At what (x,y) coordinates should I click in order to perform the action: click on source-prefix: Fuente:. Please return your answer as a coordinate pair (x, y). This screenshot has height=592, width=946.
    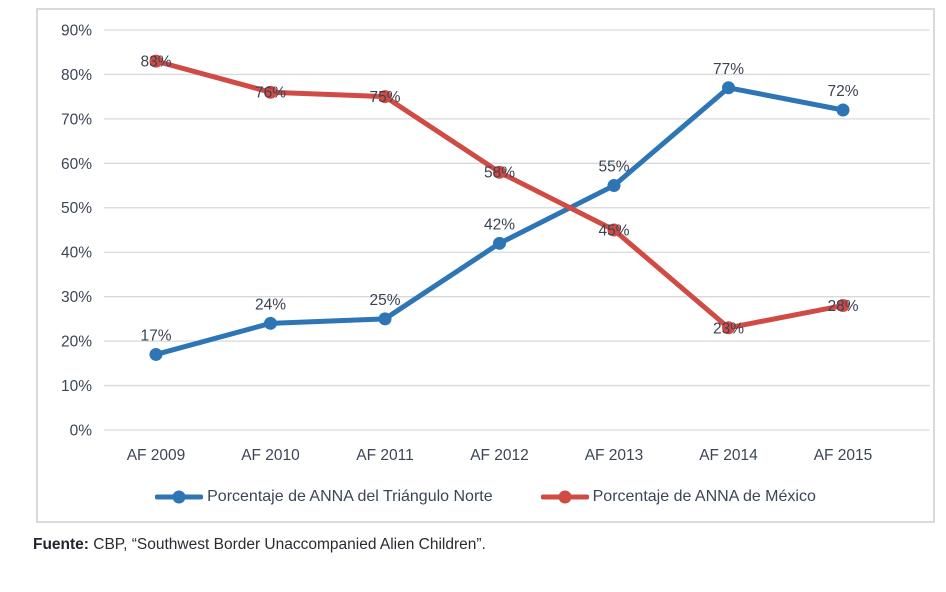
    Looking at the image, I should click on (61, 544).